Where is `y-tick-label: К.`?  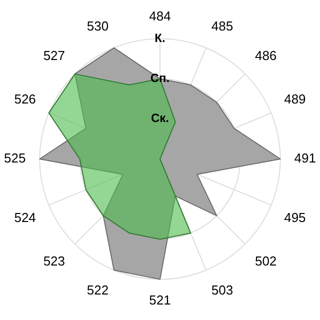
y-tick-label: К. is located at coordinates (160, 38).